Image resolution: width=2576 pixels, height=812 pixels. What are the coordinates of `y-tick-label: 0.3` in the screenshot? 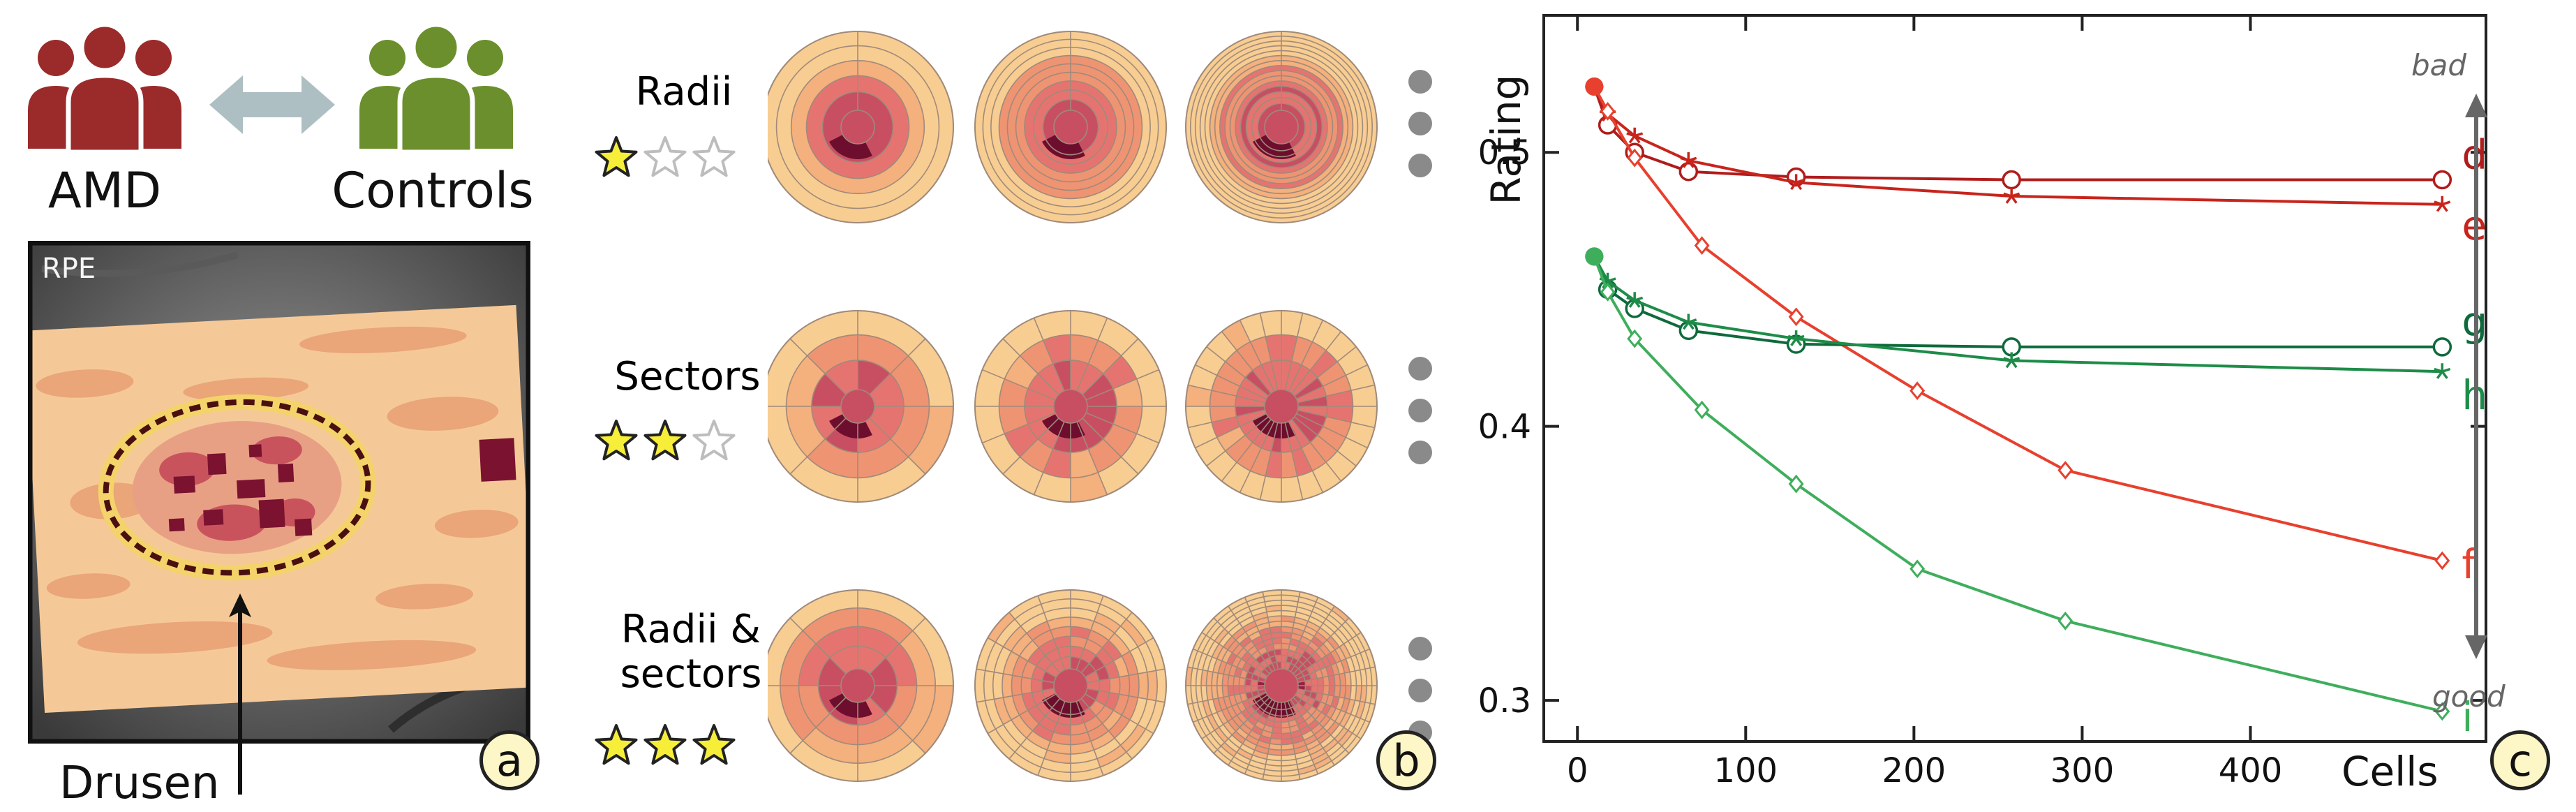 It's located at (1504, 701).